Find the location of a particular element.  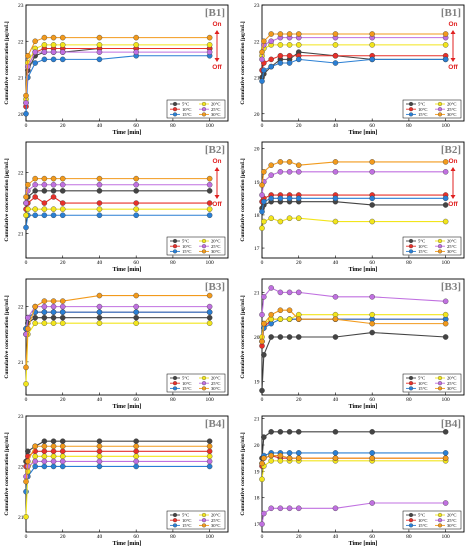

arrow-up-icon is located at coordinates (217, 32).